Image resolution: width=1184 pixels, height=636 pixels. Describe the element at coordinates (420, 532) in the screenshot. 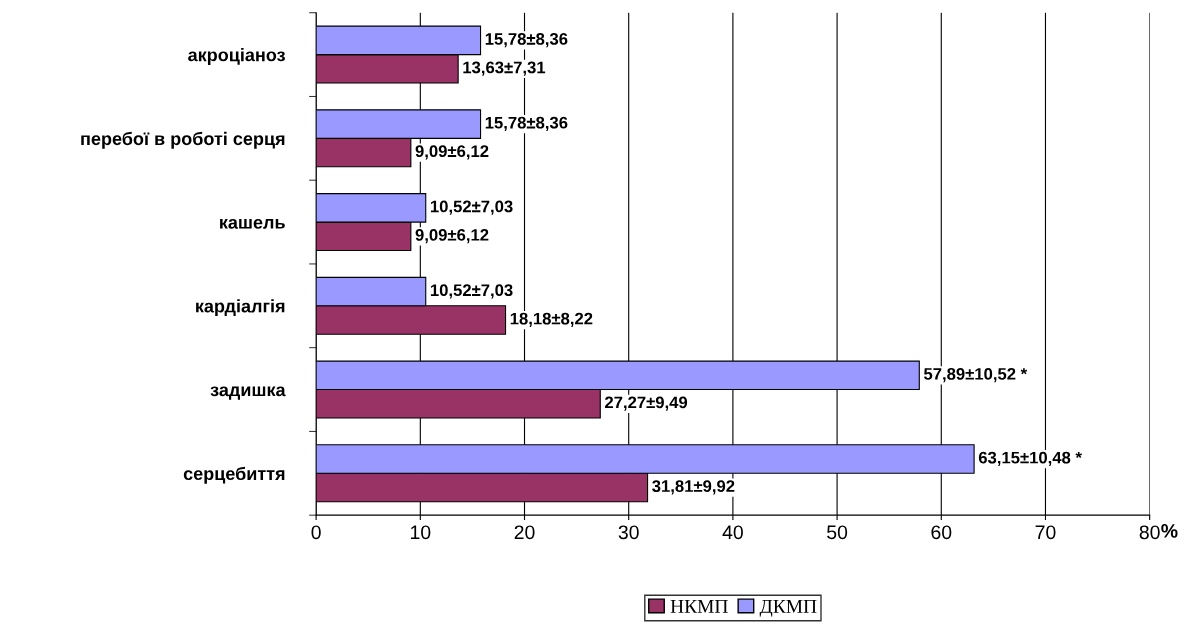

I see `x-tick-label: 10` at that location.